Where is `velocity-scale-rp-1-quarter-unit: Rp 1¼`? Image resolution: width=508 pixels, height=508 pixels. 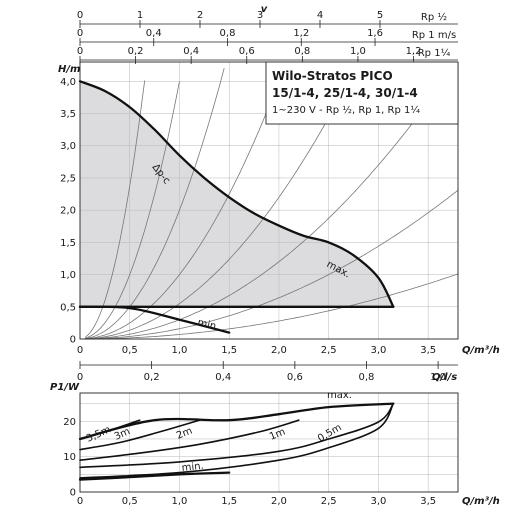
velocity-scale-rp-1-quarter-unit: Rp 1¼ is located at coordinates (434, 53).